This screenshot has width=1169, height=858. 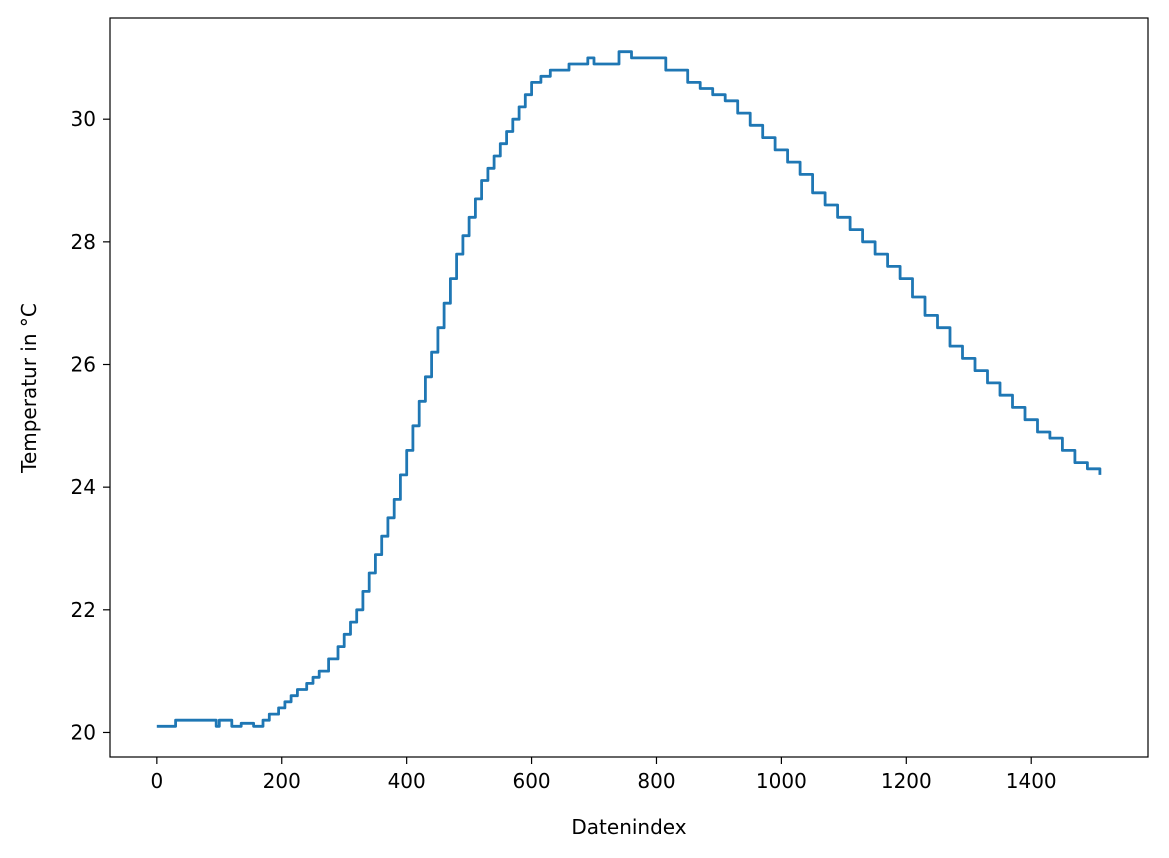 I want to click on x-tick-label: 600, so click(x=531, y=781).